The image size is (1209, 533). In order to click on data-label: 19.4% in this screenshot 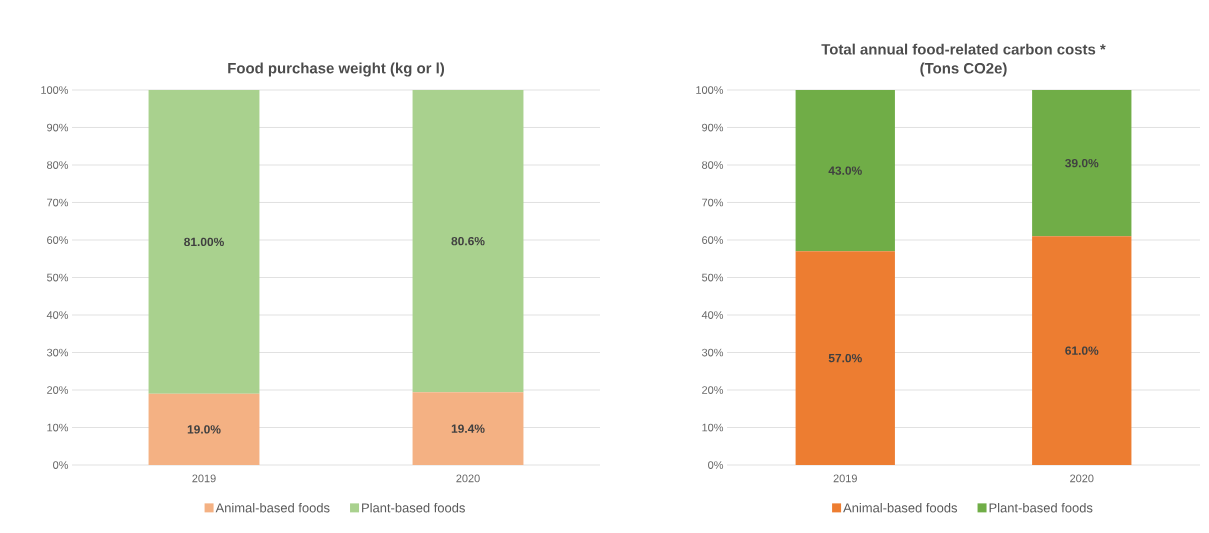, I will do `click(468, 428)`.